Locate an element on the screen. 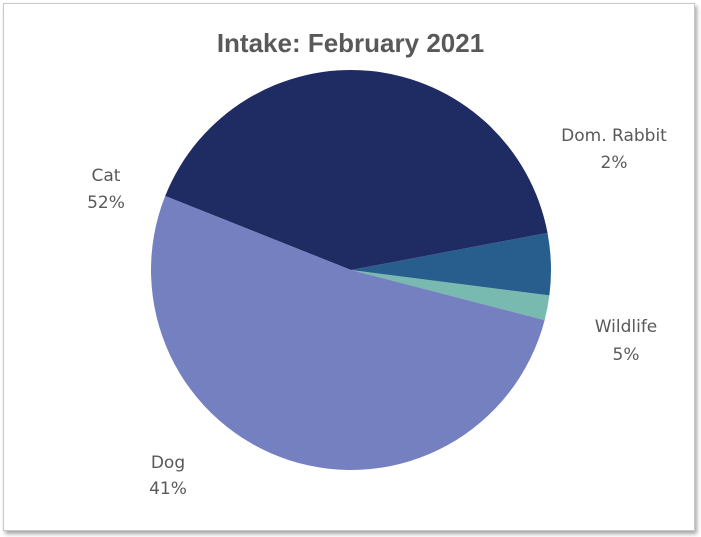 This screenshot has height=537, width=701. chart-title: Intake: February 2021 is located at coordinates (350, 43).